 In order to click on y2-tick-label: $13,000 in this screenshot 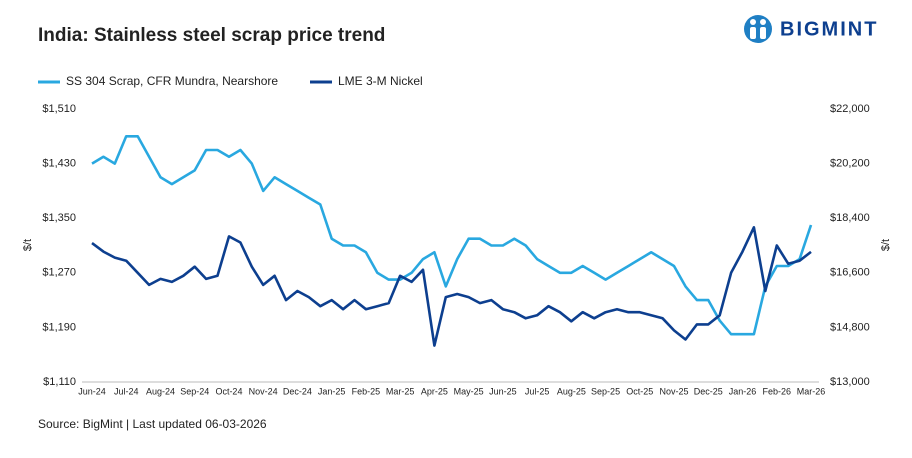, I will do `click(850, 382)`.